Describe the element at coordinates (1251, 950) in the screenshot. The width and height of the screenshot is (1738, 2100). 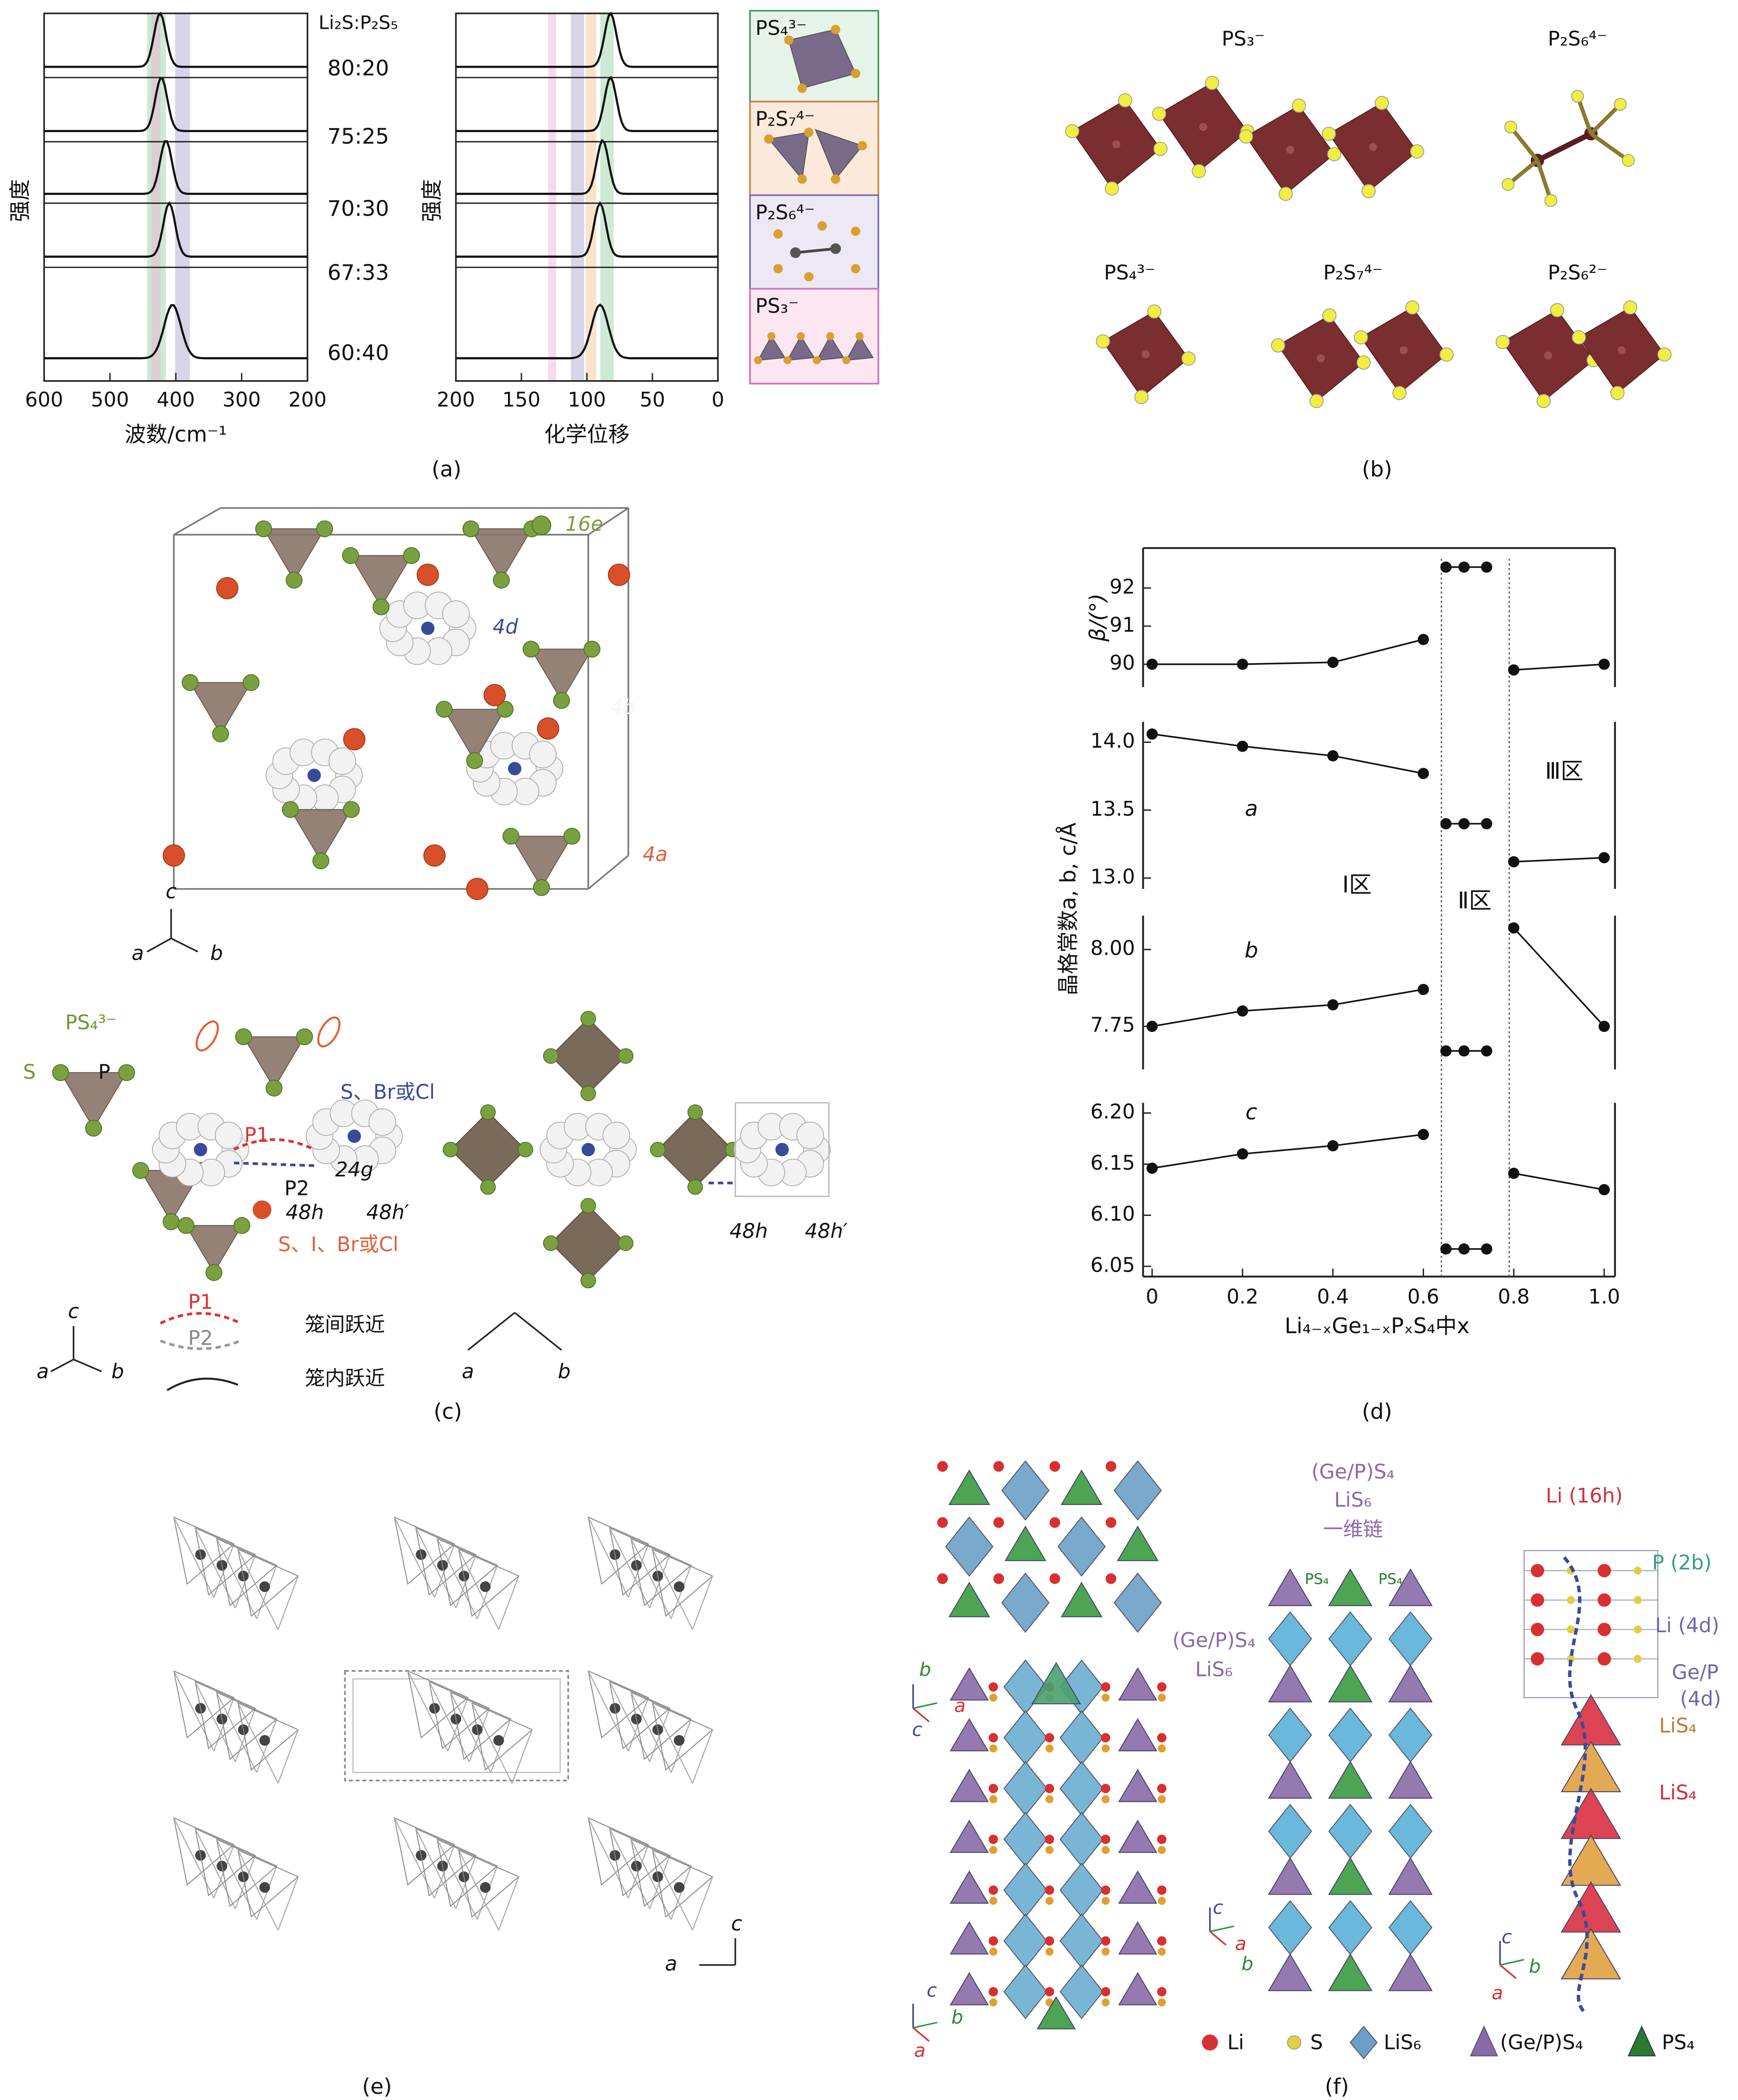
I see `subplot-label: b` at that location.